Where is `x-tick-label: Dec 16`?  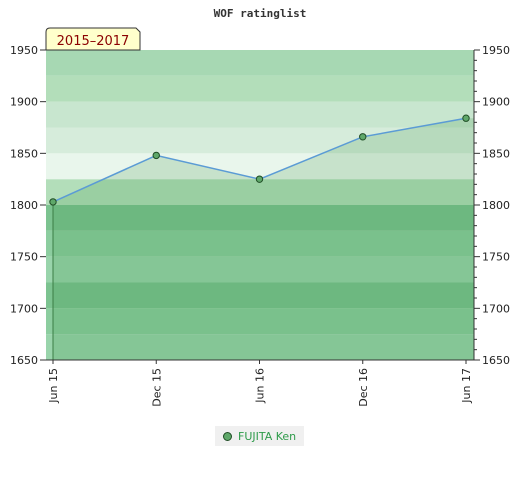 x-tick-label: Dec 16 is located at coordinates (363, 387).